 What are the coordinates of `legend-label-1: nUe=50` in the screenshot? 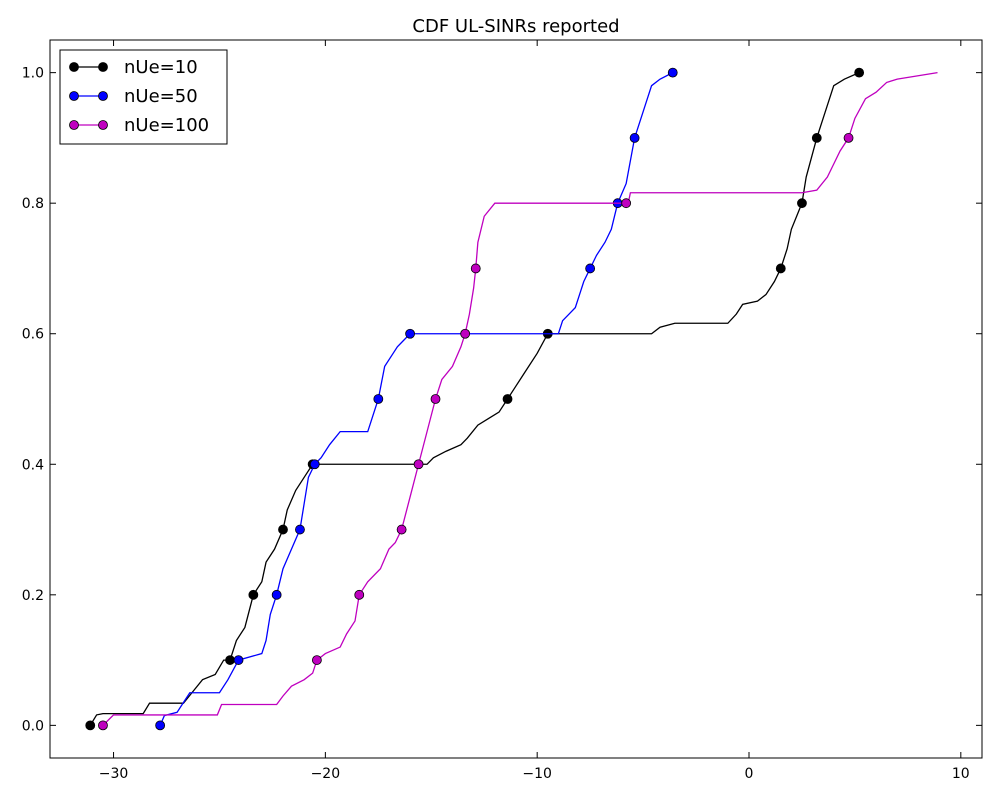 It's located at (161, 96).